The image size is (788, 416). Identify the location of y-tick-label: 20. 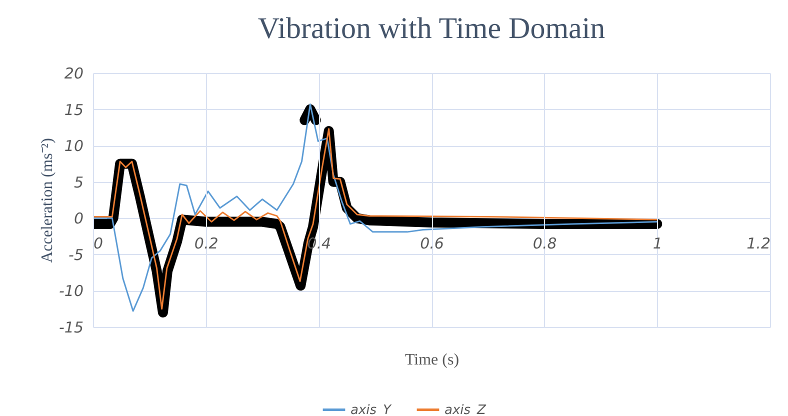
(74, 73).